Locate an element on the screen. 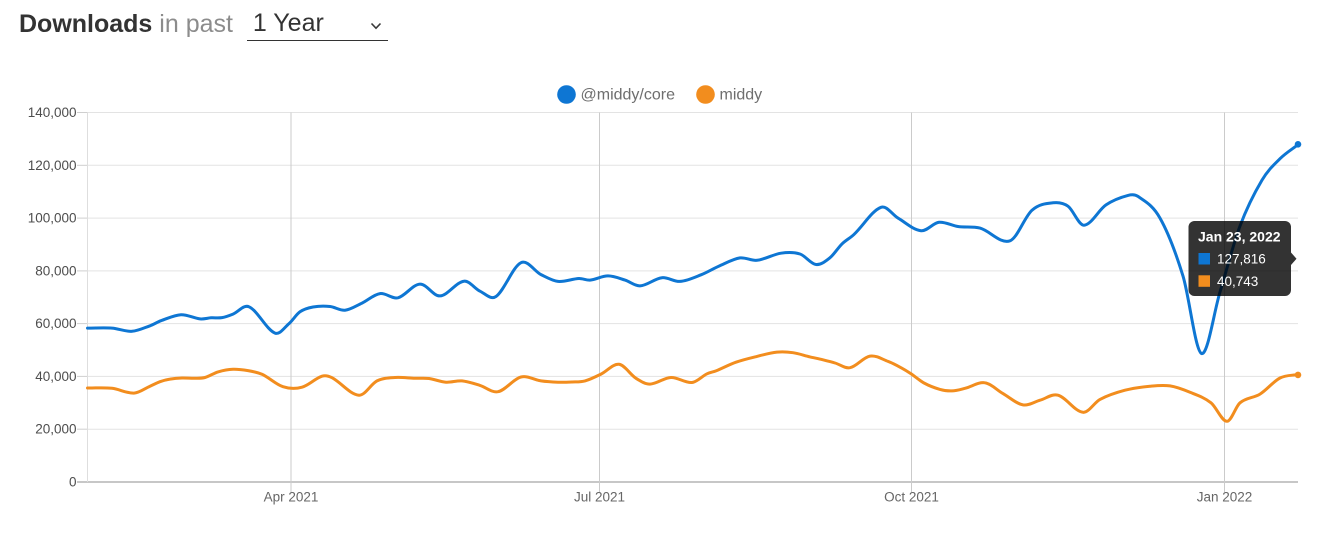  svg-text: 0 is located at coordinates (73, 482).